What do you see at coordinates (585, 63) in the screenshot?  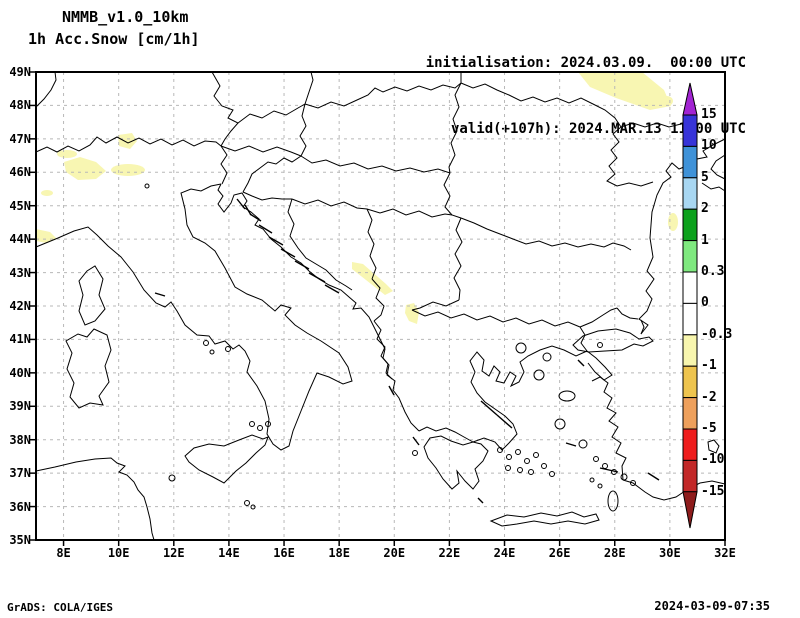 I see `init-time-line: initialisation: 2024.03.09. 00:00 UTC` at bounding box center [585, 63].